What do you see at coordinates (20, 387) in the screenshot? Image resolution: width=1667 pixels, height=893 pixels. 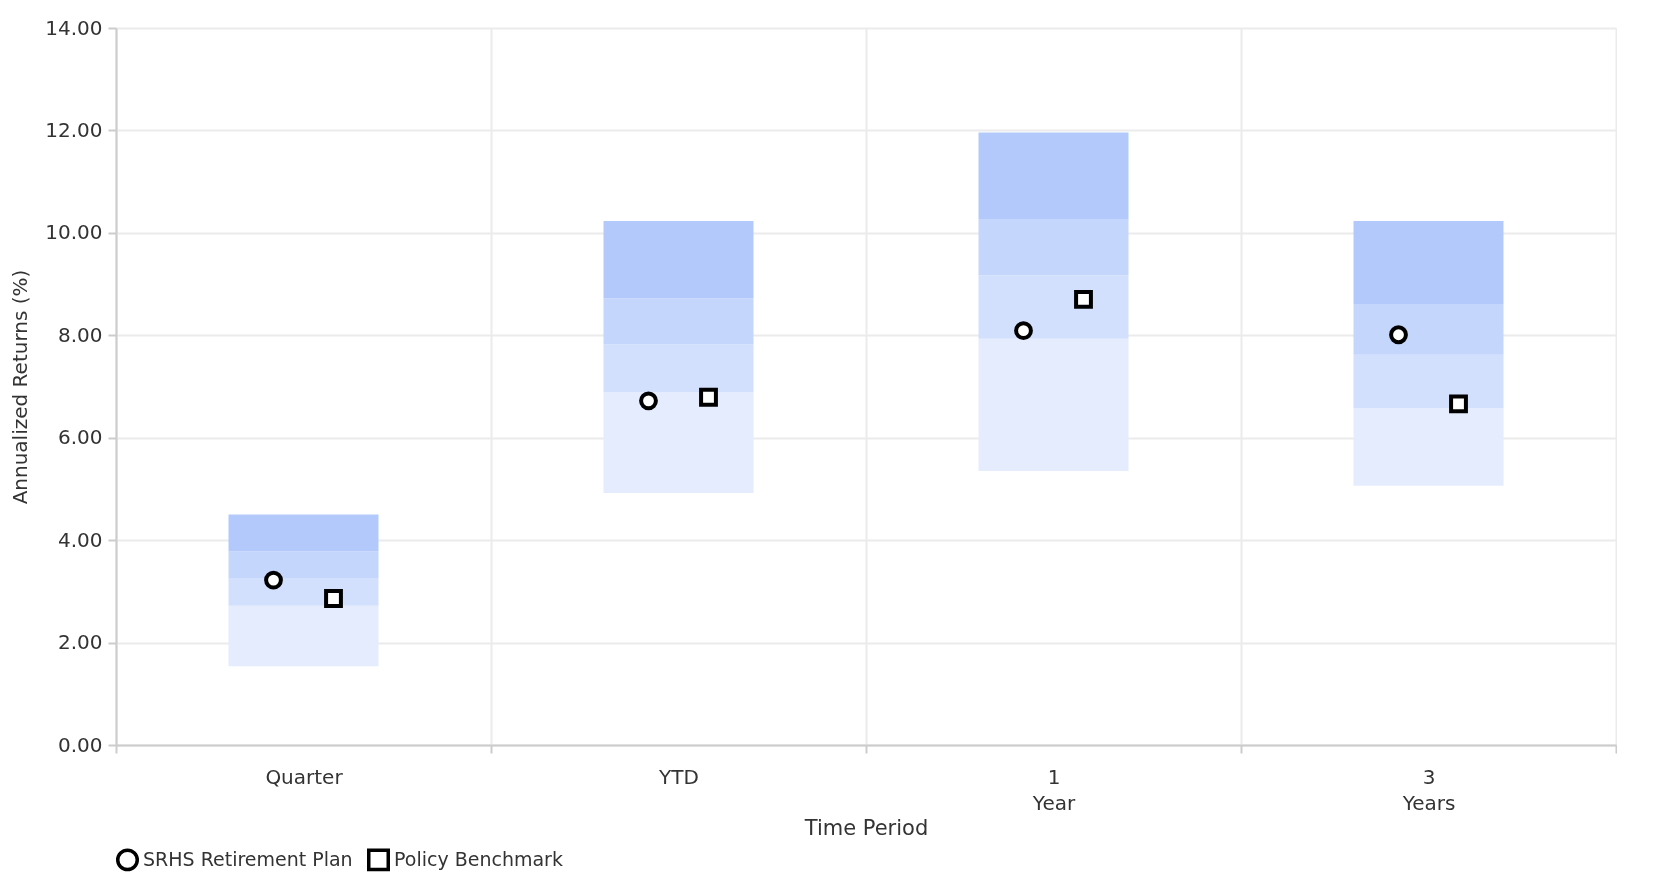 I see `y-axis-title: Annualized Returns (%)` at bounding box center [20, 387].